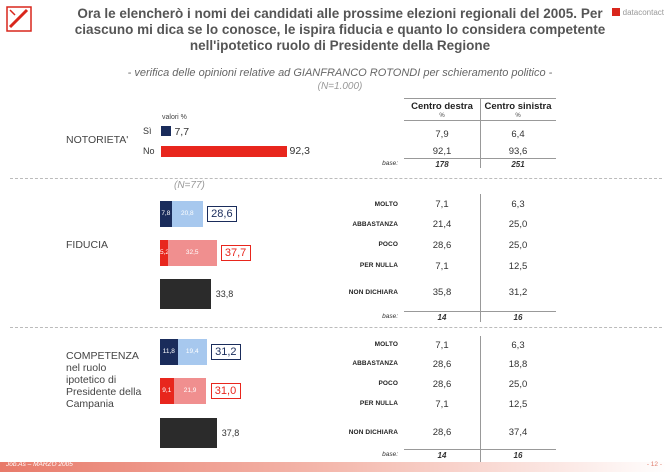 Image resolution: width=672 pixels, height=472 pixels. I want to click on competenza-fiducia-neg-total: 31,0, so click(225, 391).